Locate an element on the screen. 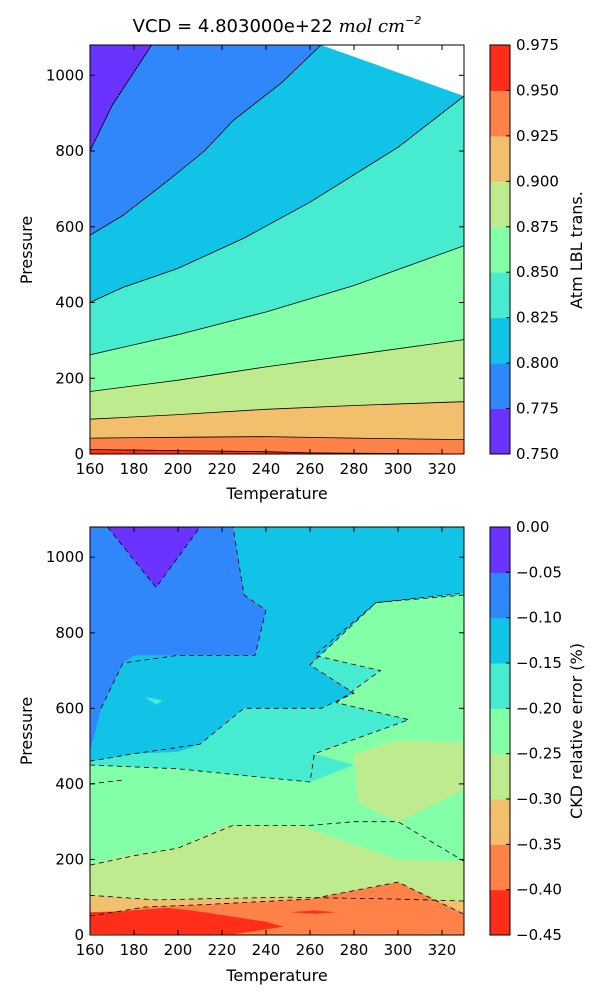  colorbar-tick-label: −0.45 is located at coordinates (539, 935).